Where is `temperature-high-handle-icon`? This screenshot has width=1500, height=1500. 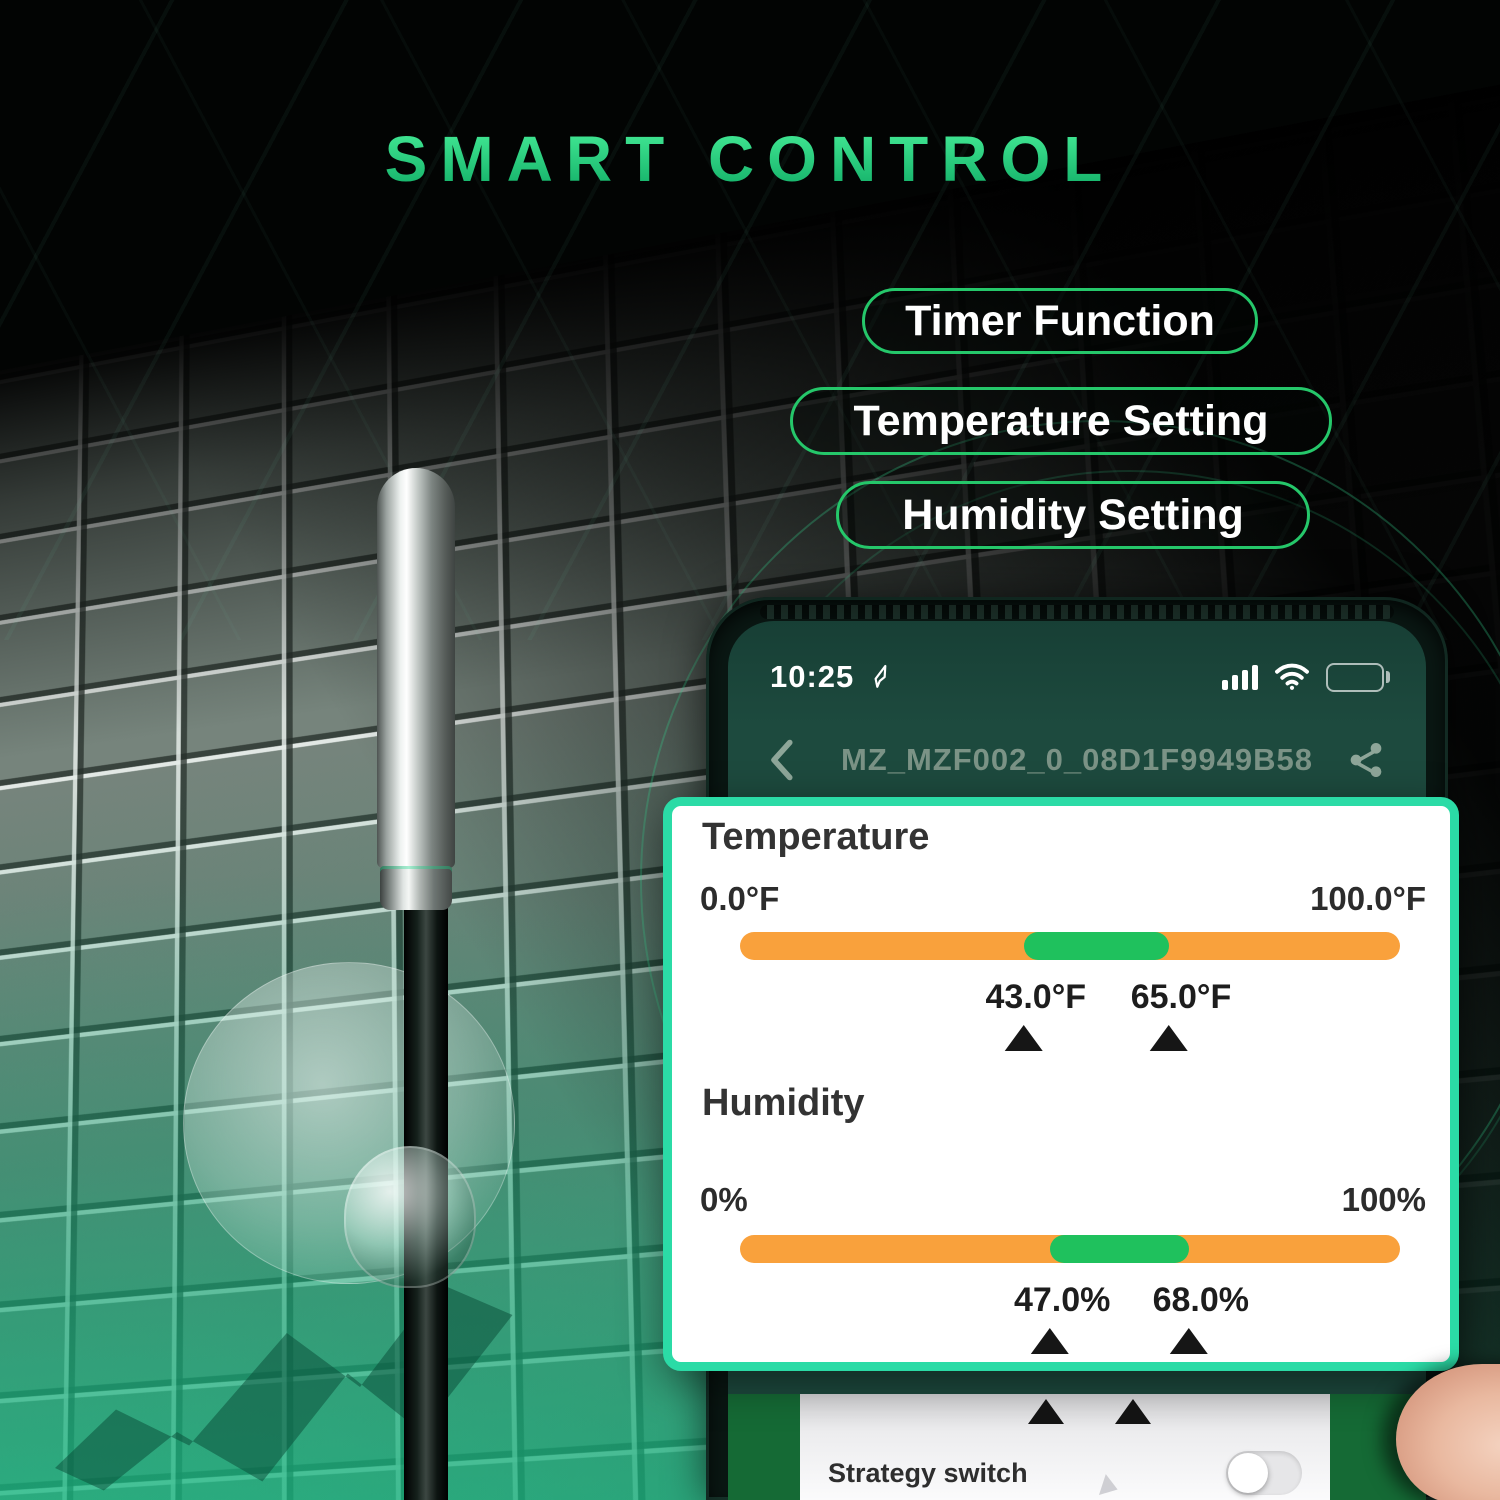
temperature-high-handle-icon is located at coordinates (1168, 1038).